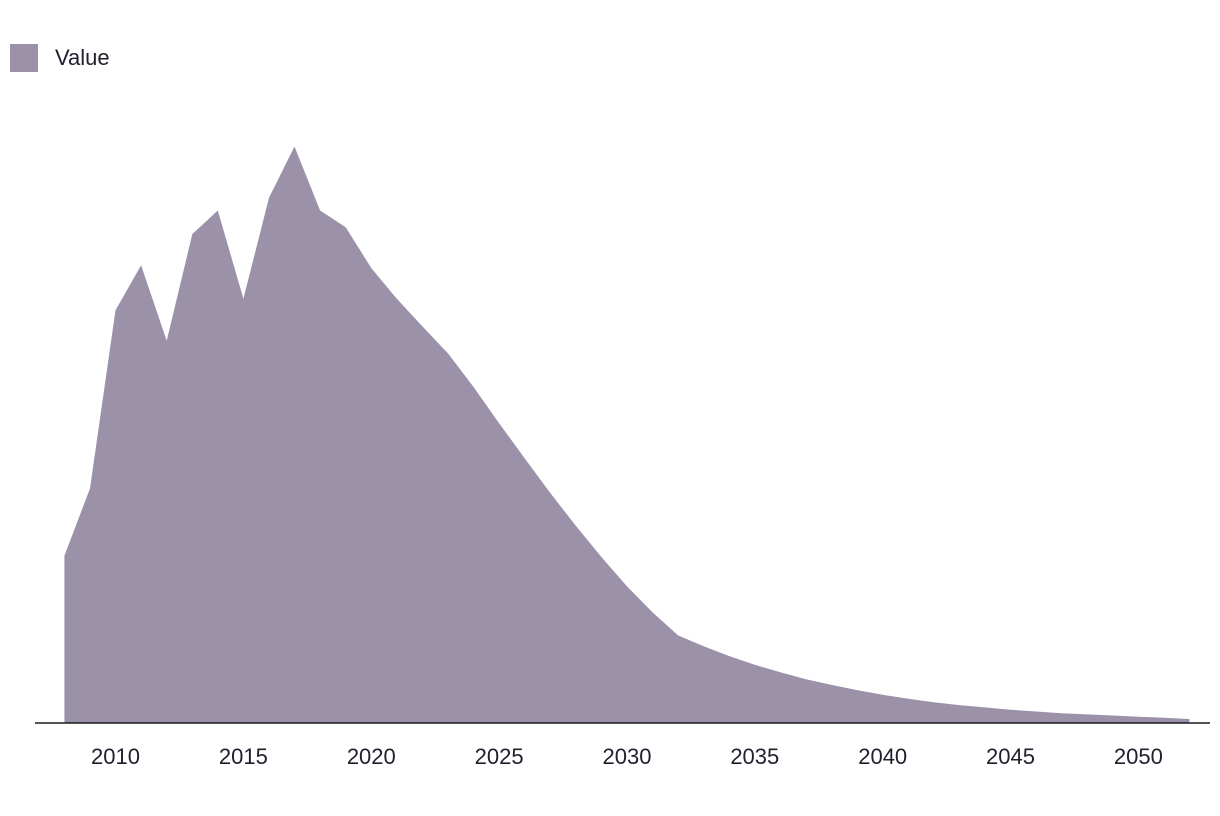 The width and height of the screenshot is (1220, 816). What do you see at coordinates (1138, 756) in the screenshot?
I see `x-tick-label: 2050` at bounding box center [1138, 756].